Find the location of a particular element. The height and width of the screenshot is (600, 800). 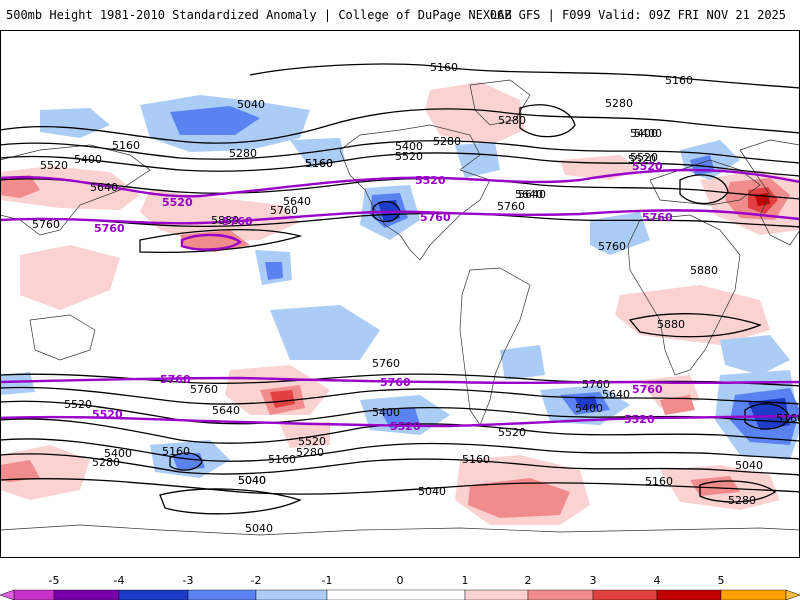

contour-5880-north is located at coordinates (221, 241).